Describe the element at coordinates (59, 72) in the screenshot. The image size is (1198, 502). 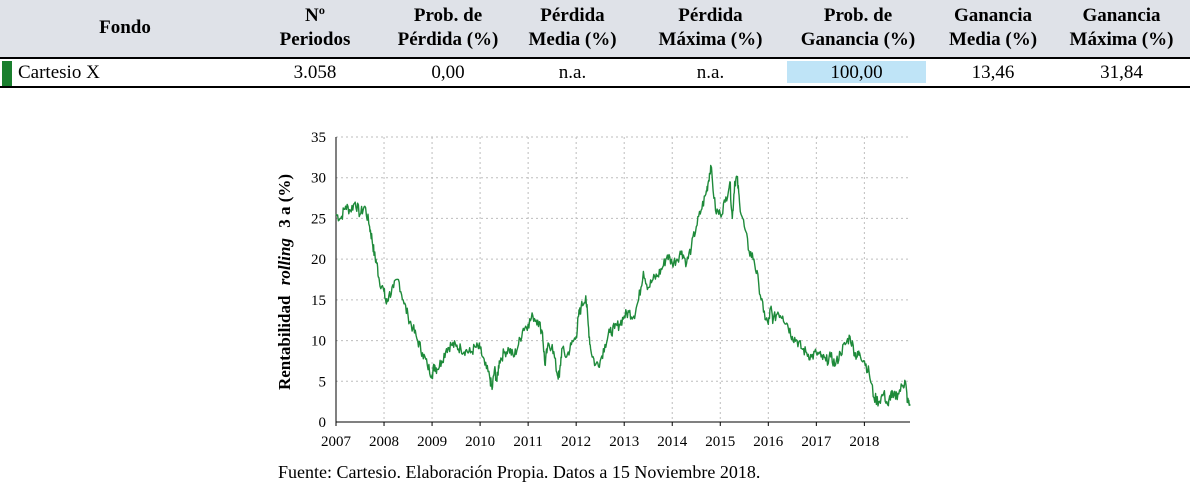
I see `cell-fondo: Cartesio X` at that location.